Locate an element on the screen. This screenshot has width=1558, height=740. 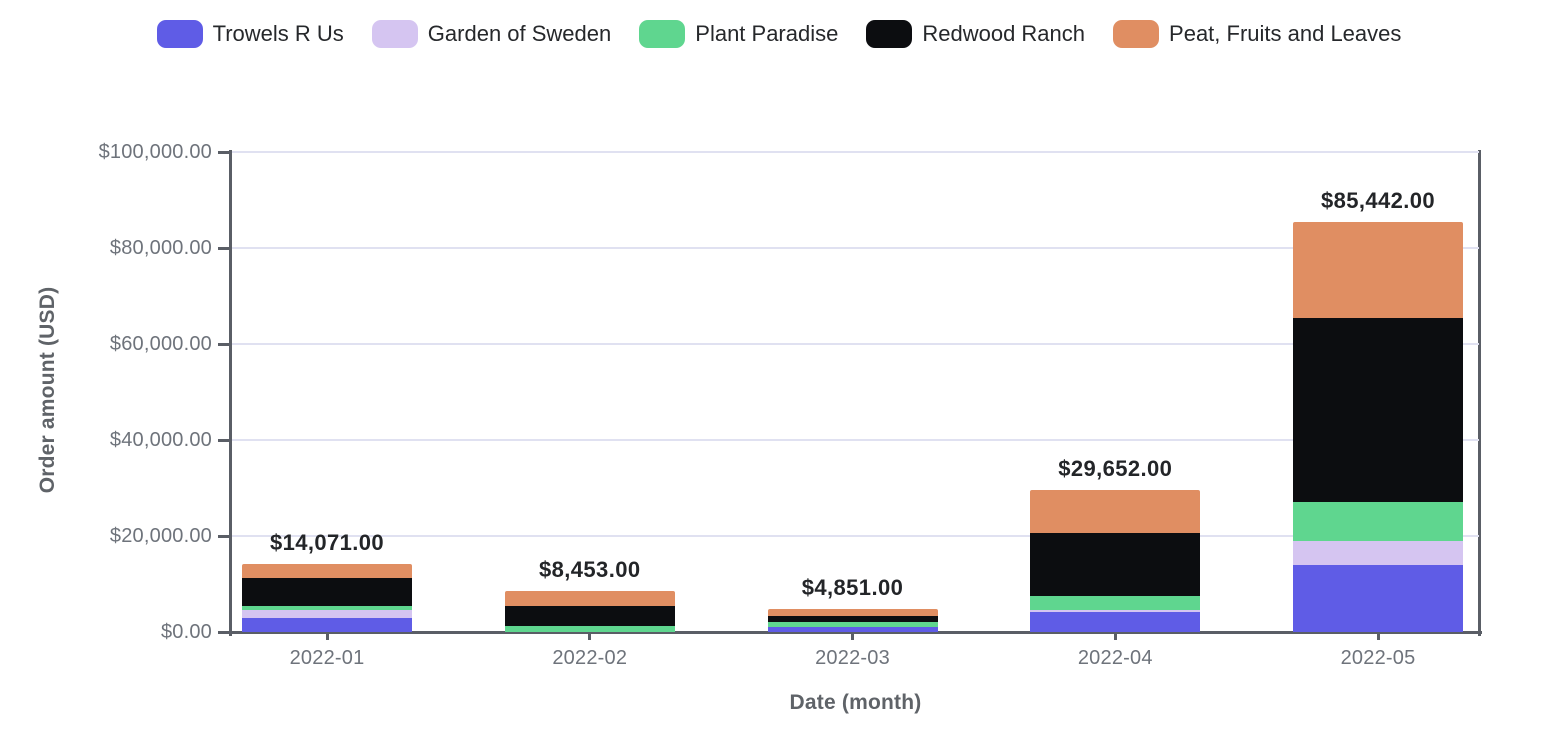
y-tick-label: $80,000.00 is located at coordinates (160, 248).